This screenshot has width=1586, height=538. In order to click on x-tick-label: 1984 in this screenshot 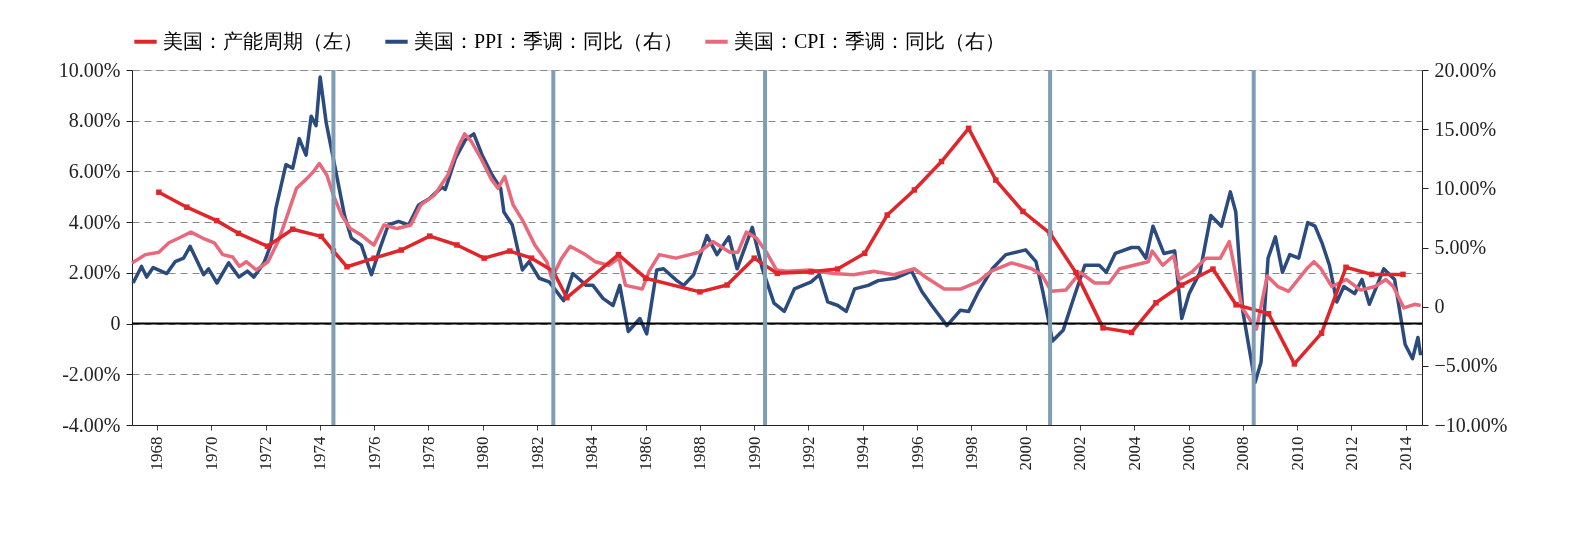, I will do `click(591, 453)`.